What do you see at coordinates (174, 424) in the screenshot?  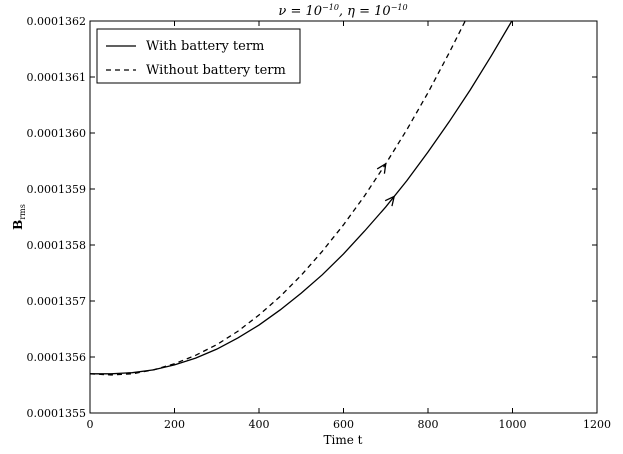 I see `x-tick-label: 200` at bounding box center [174, 424].